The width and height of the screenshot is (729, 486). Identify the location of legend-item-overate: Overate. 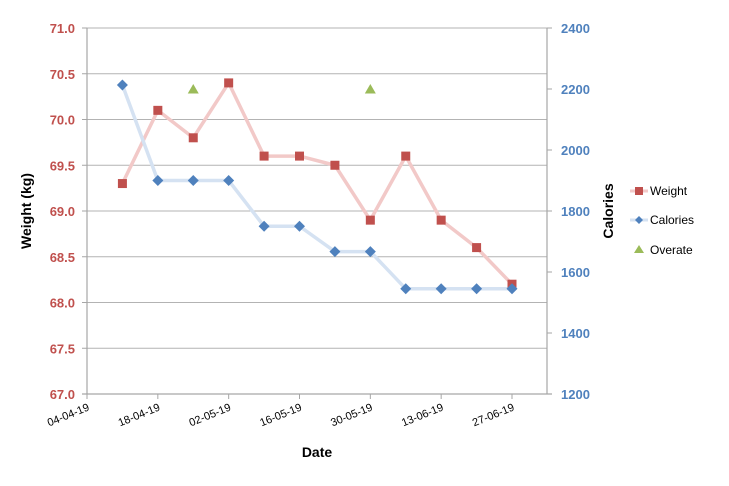
(663, 250).